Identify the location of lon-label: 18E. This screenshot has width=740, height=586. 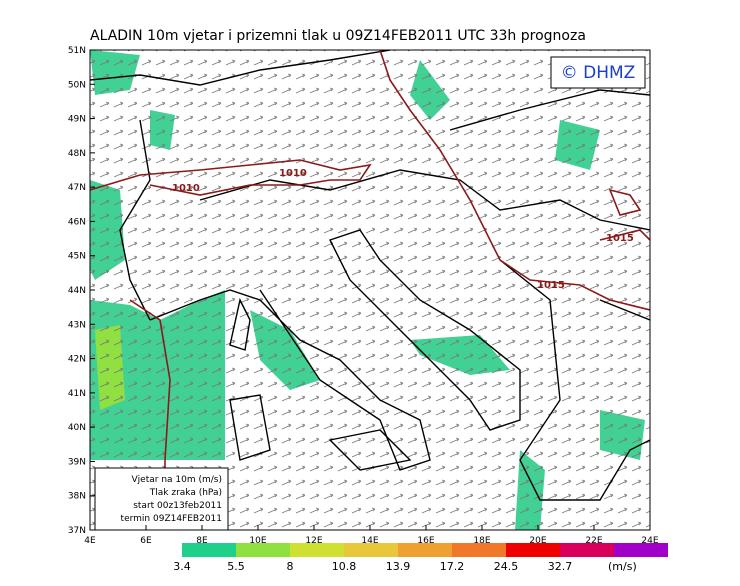
(481, 541).